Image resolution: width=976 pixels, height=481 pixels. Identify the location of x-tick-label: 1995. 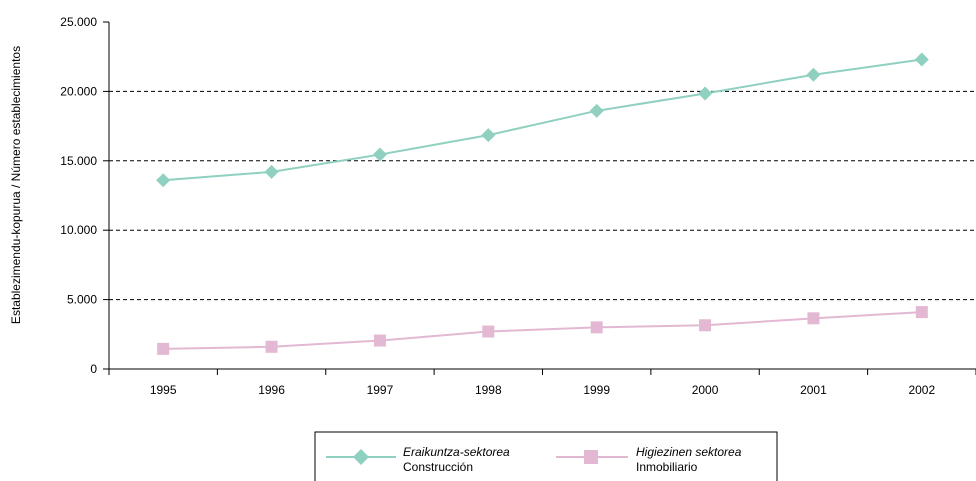
(163, 390).